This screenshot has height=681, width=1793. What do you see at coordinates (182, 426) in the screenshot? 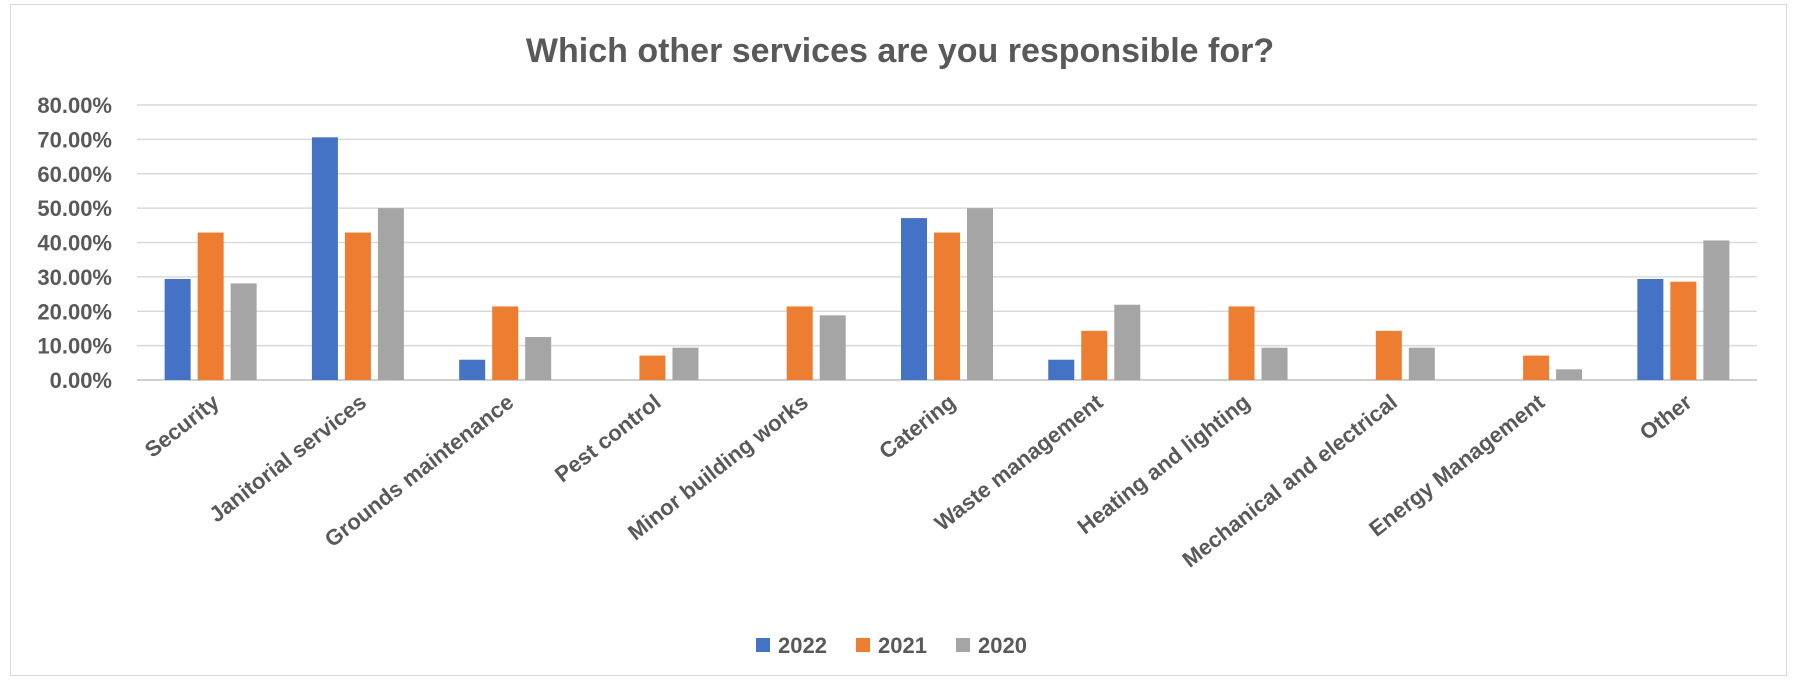
I see `x-category-label: Security` at bounding box center [182, 426].